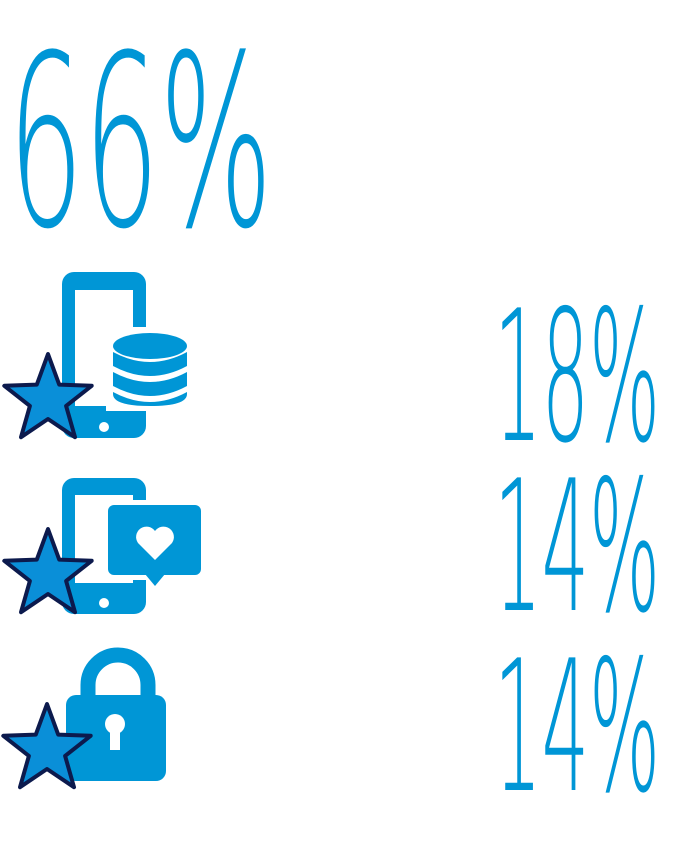 Image resolution: width=690 pixels, height=848 pixels. Describe the element at coordinates (83, 718) in the screenshot. I see `padlock-icon` at that location.